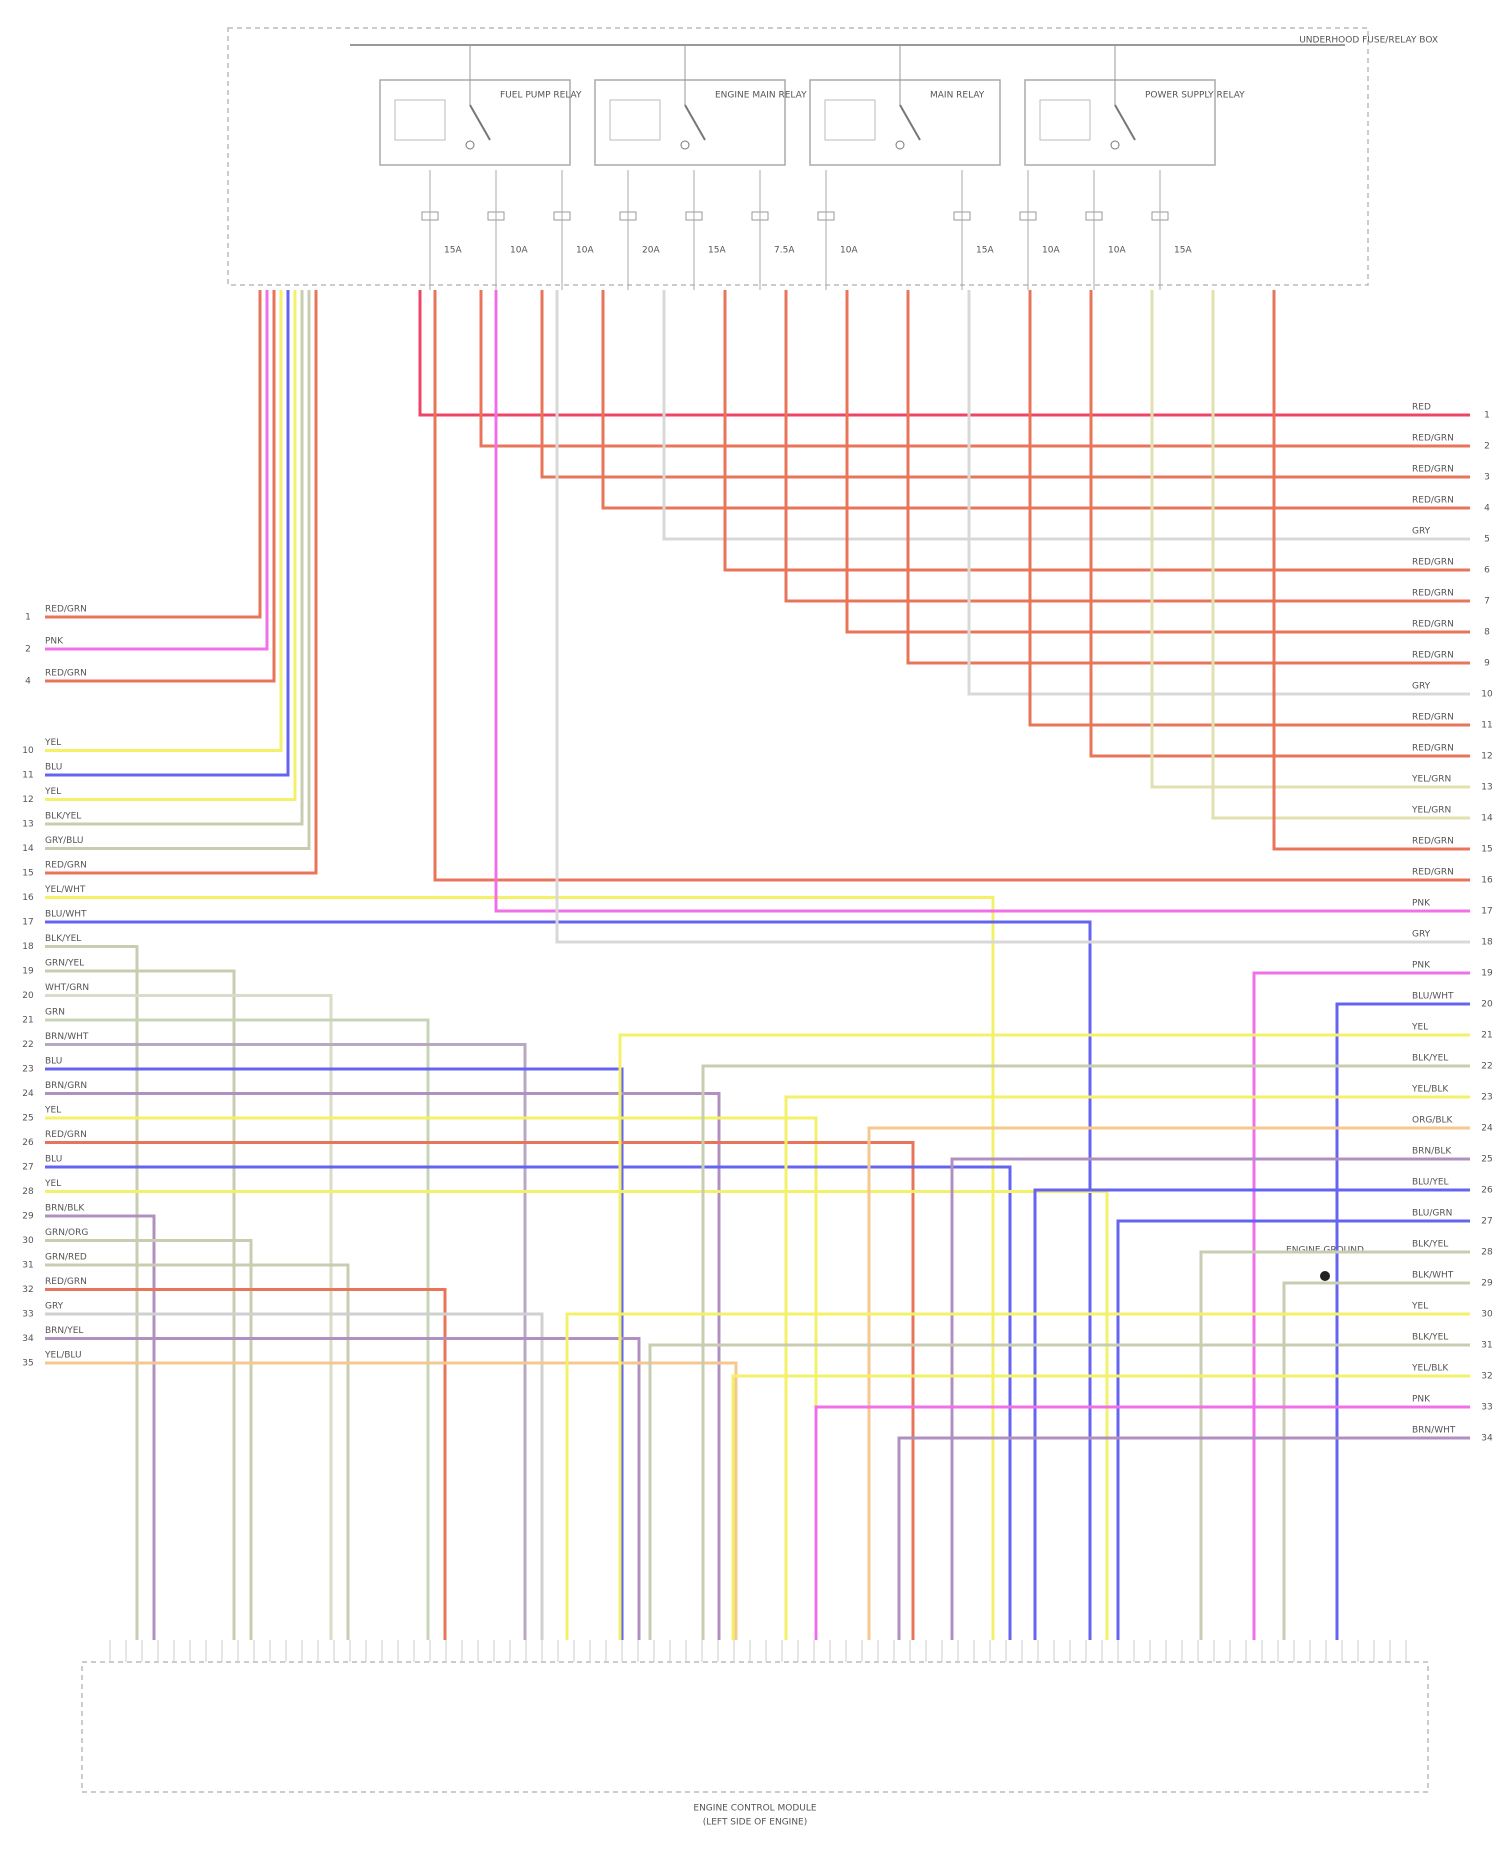 The width and height of the screenshot is (1500, 1865). What do you see at coordinates (1487, 1315) in the screenshot?
I see `pin-number: 30` at bounding box center [1487, 1315].